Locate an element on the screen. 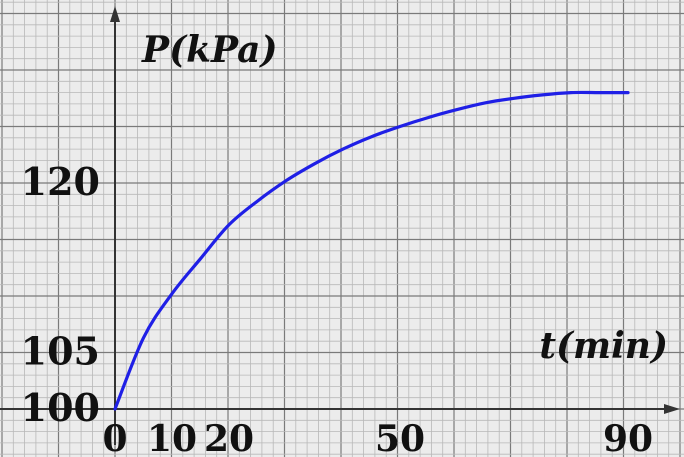 The height and width of the screenshot is (457, 684). x-tick-label: 0 is located at coordinates (114, 437).